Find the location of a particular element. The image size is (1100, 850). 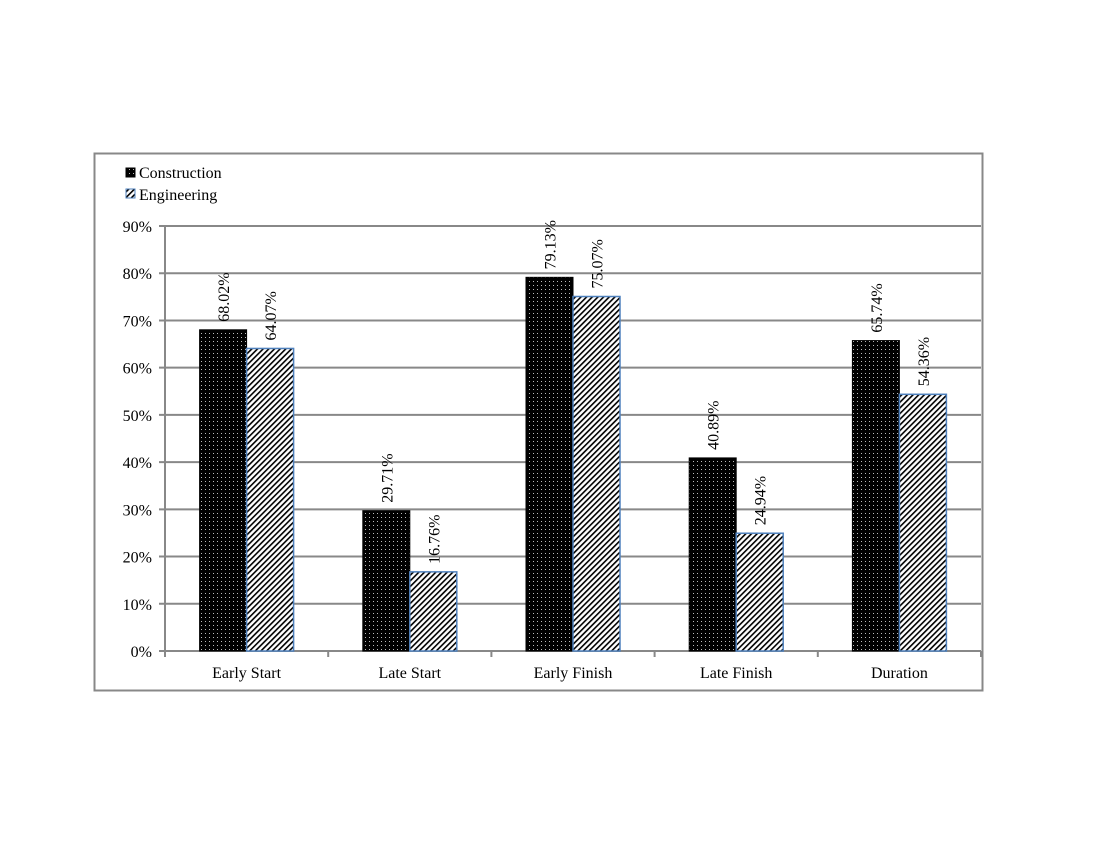

legend-label-construction: Construction is located at coordinates (180, 173).